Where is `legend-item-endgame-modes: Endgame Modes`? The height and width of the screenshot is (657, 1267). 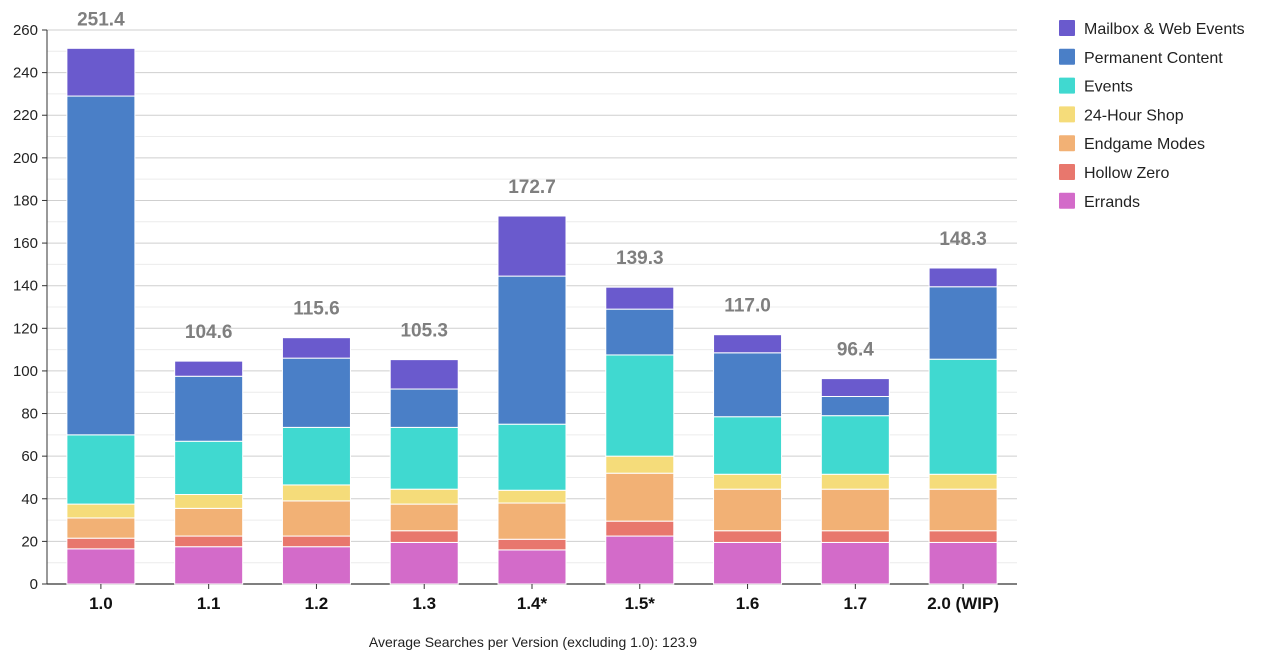
legend-item-endgame-modes: Endgame Modes is located at coordinates (1132, 144).